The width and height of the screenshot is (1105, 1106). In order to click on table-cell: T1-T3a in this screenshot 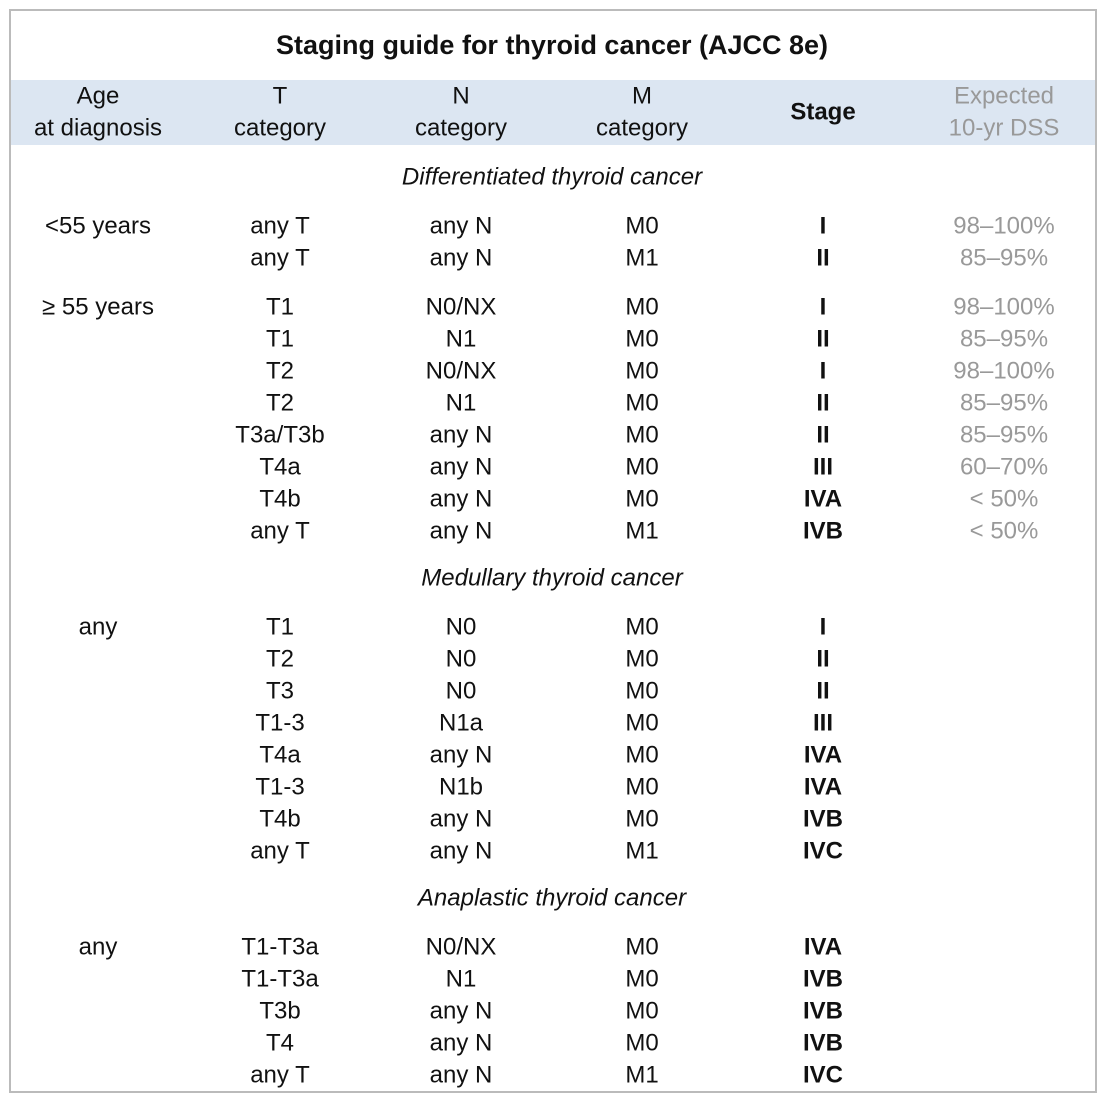, I will do `click(280, 978)`.